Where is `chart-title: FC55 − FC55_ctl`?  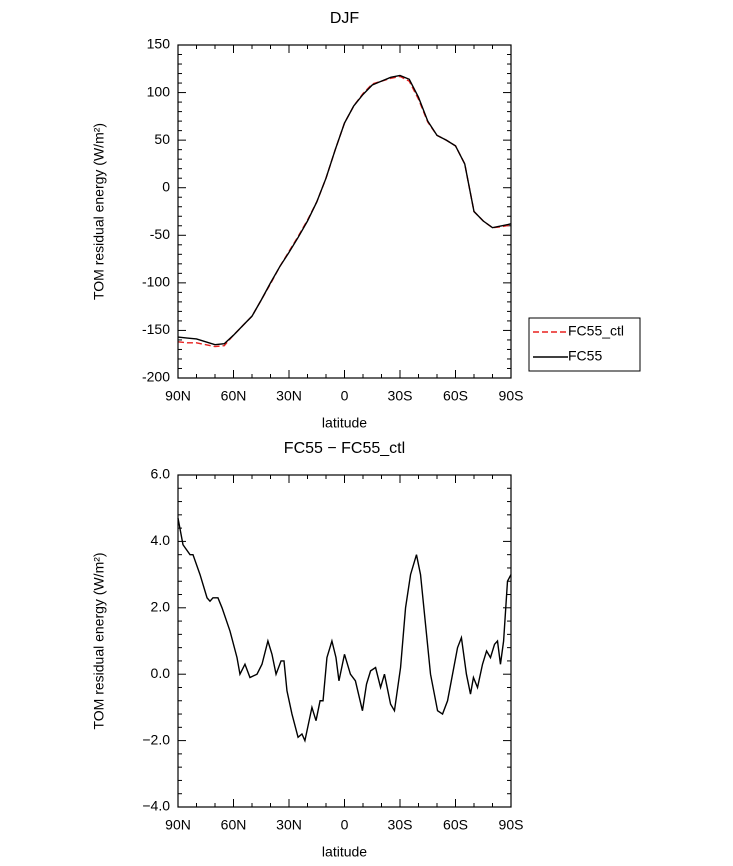 chart-title: FC55 − FC55_ctl is located at coordinates (344, 448).